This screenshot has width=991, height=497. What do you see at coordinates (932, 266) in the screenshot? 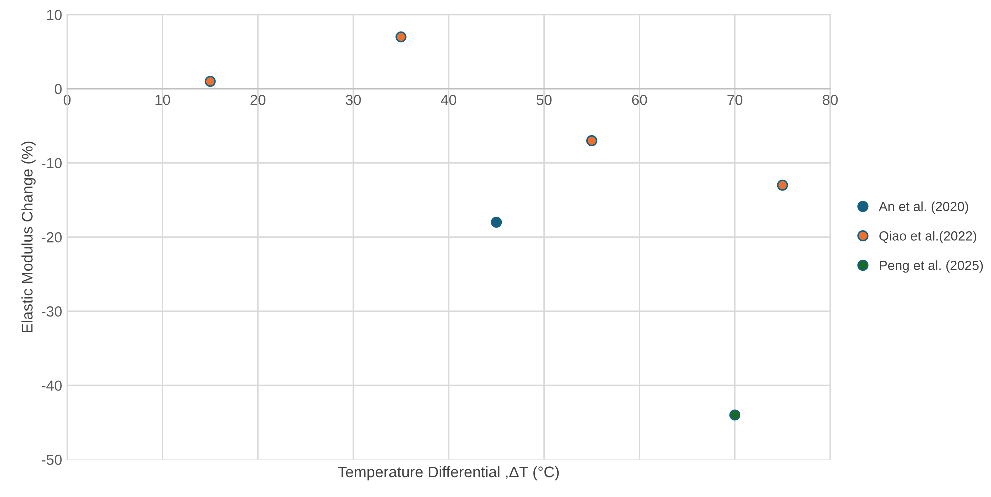
I see `legend-label: Peng et al. (2025)` at bounding box center [932, 266].